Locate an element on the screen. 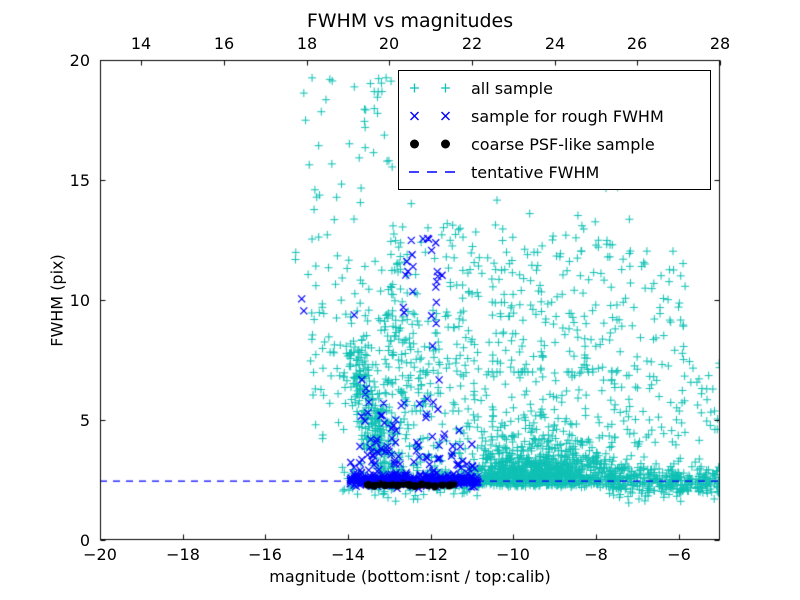  plus-marker-icon is located at coordinates (430, 88).